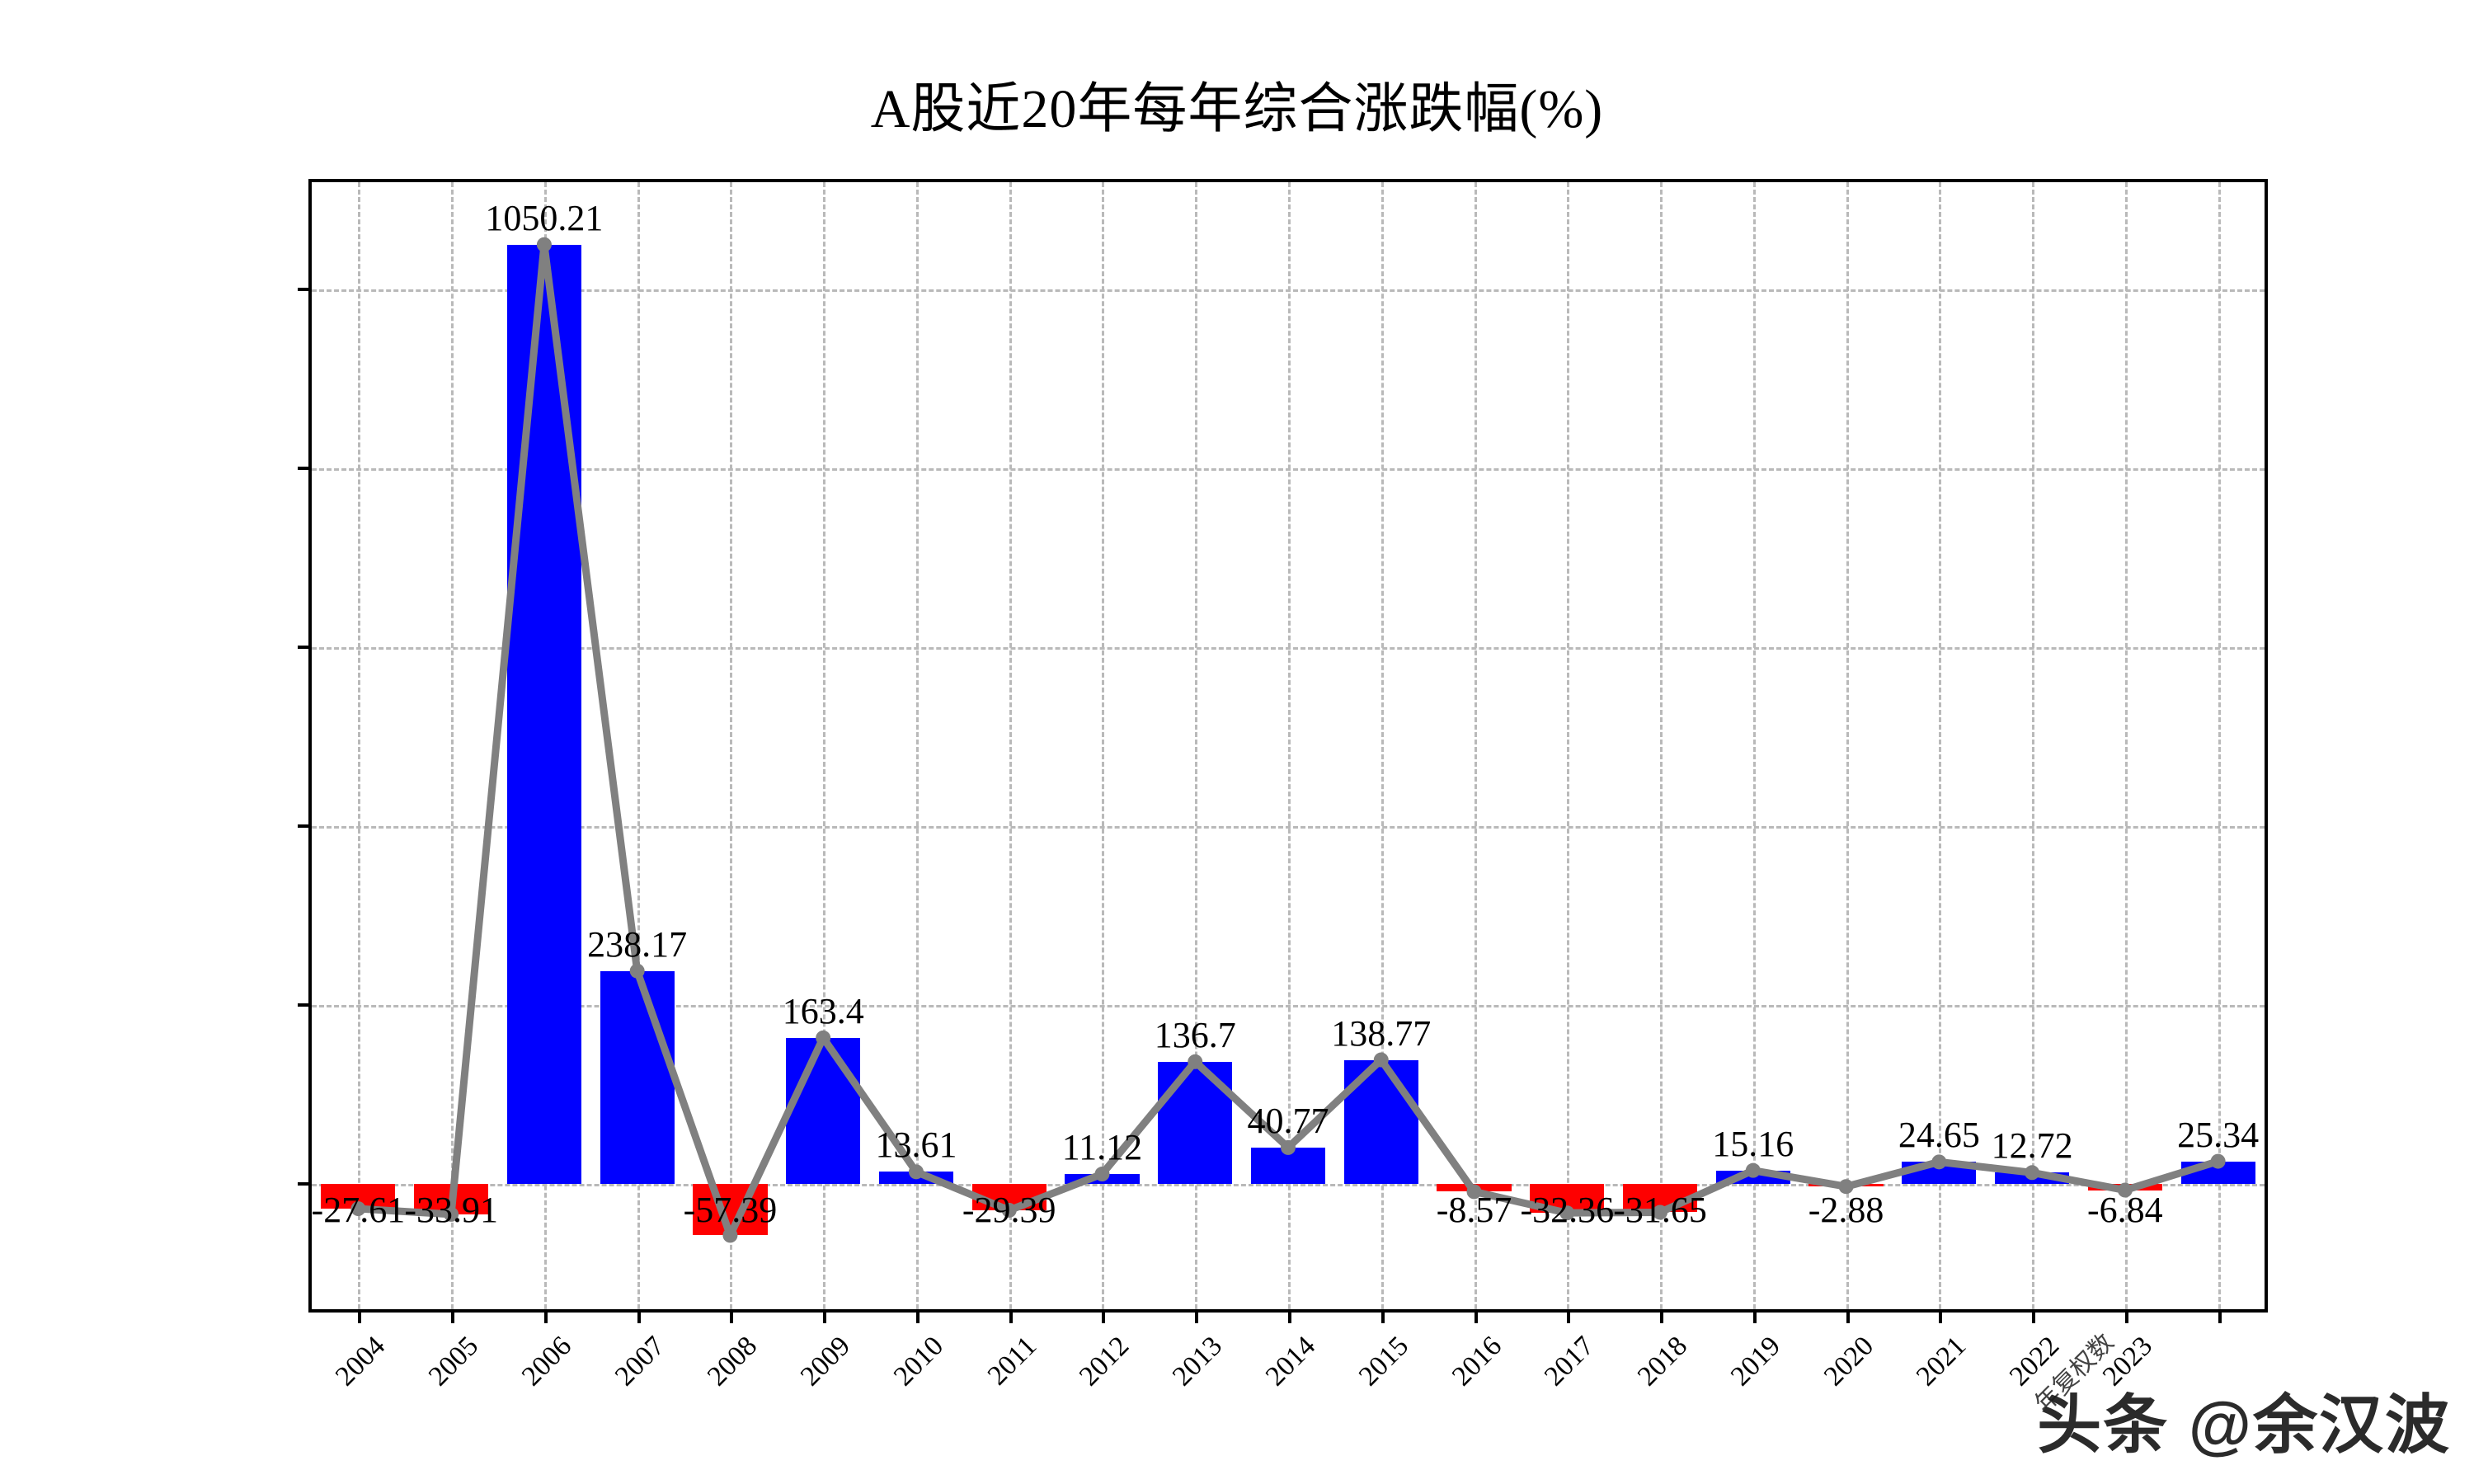 The width and height of the screenshot is (2474, 1484). Describe the element at coordinates (916, 1145) in the screenshot. I see `bar-value-label: 13.61` at that location.